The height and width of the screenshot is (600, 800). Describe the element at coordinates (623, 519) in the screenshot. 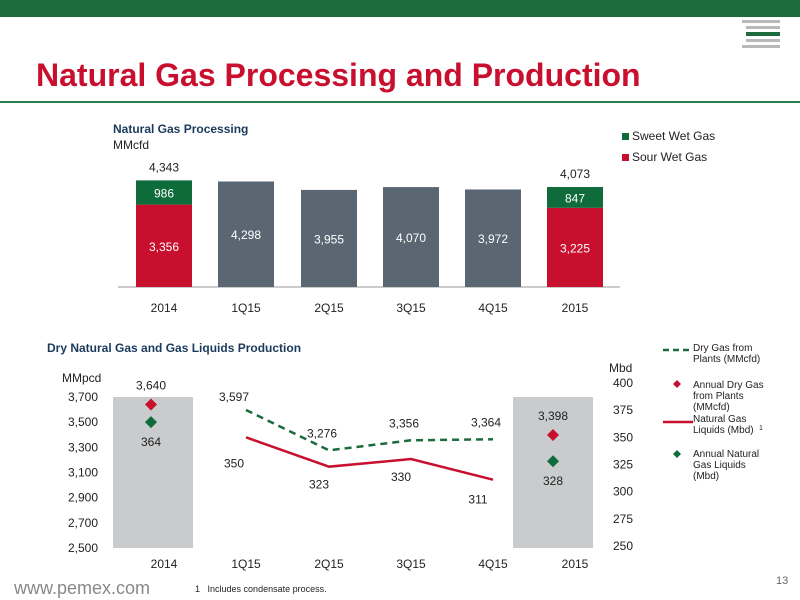

I see `right-ytick-5: 275` at that location.